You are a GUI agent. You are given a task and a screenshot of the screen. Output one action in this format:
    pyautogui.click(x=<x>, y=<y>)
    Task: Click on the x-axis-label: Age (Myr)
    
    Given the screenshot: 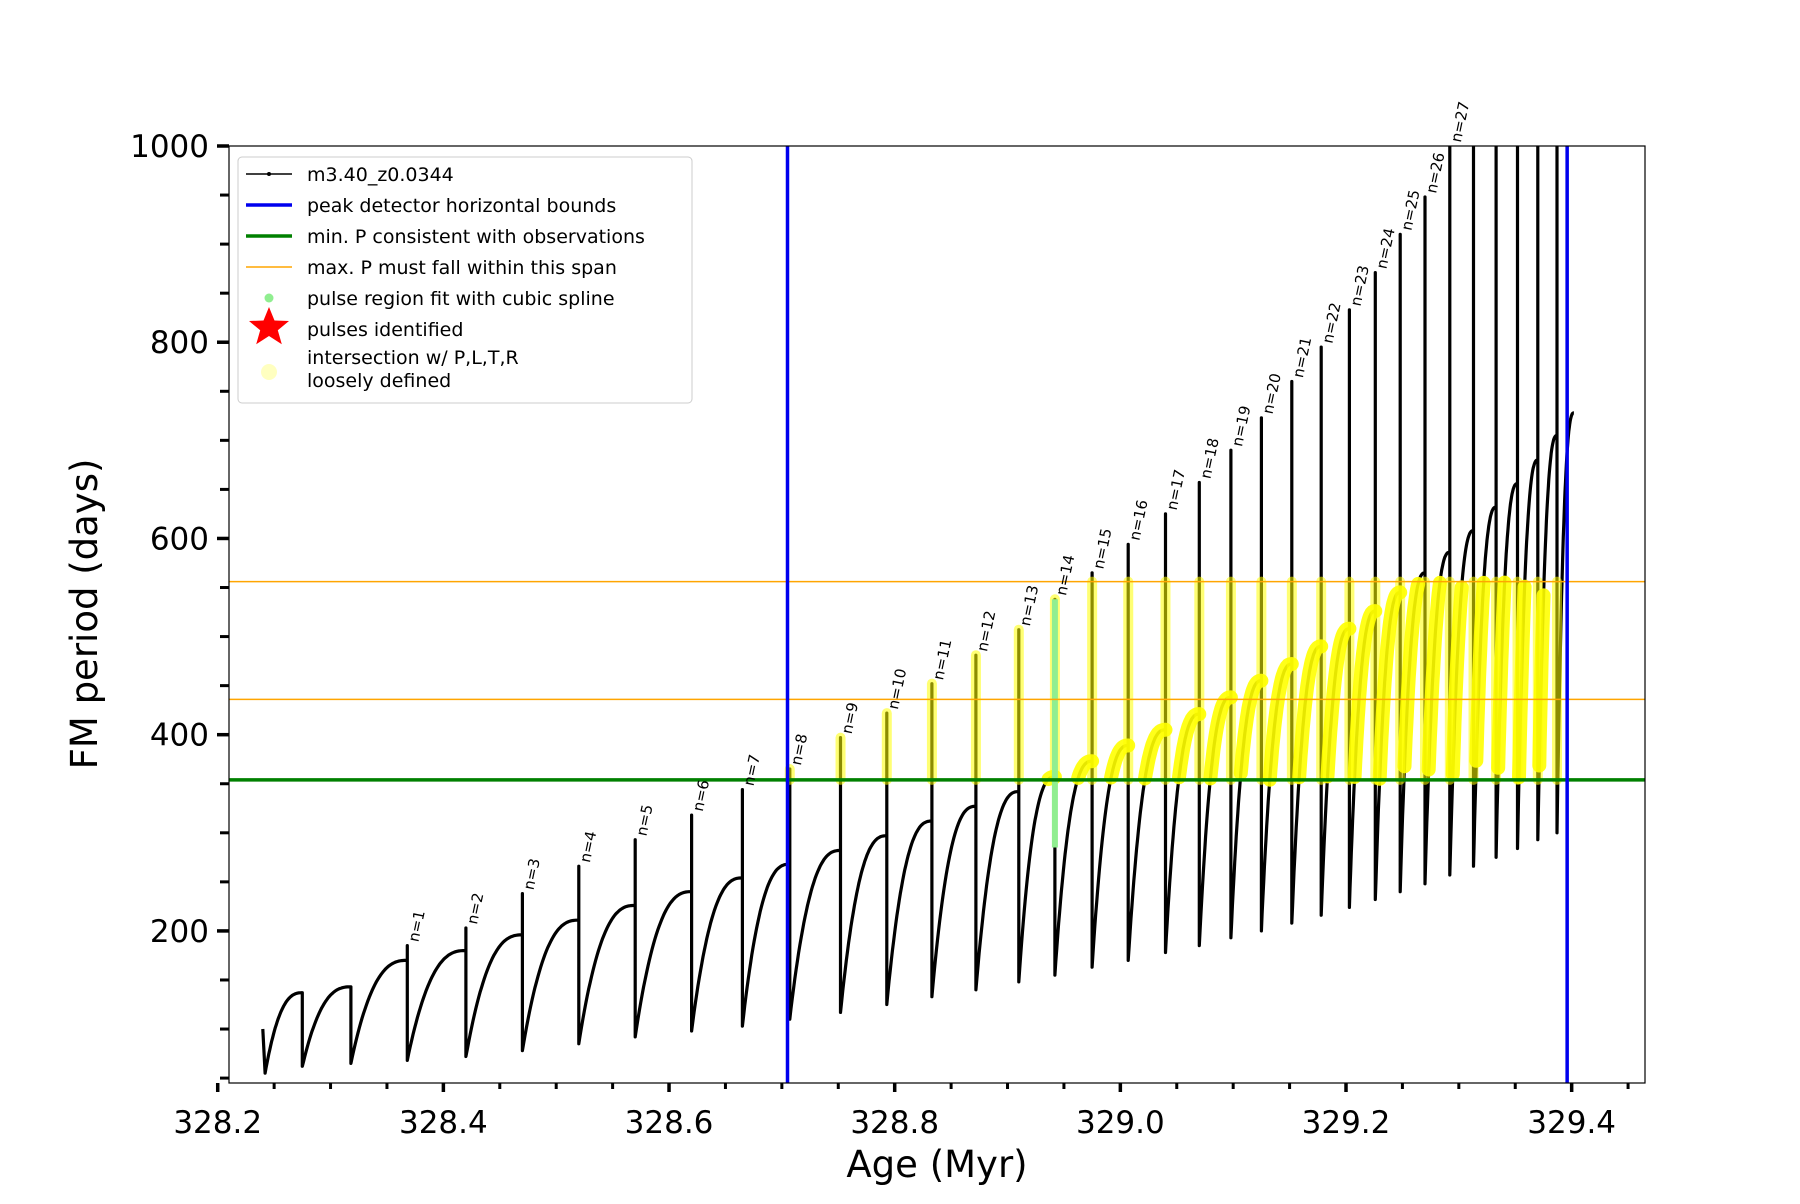 What is the action you would take?
    pyautogui.click(x=936, y=1164)
    